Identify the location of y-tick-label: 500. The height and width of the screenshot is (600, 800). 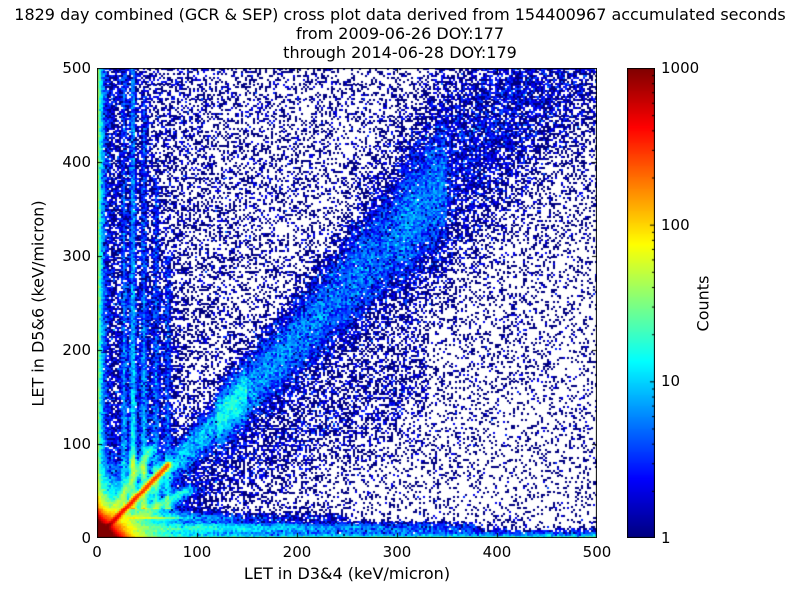
(76, 68).